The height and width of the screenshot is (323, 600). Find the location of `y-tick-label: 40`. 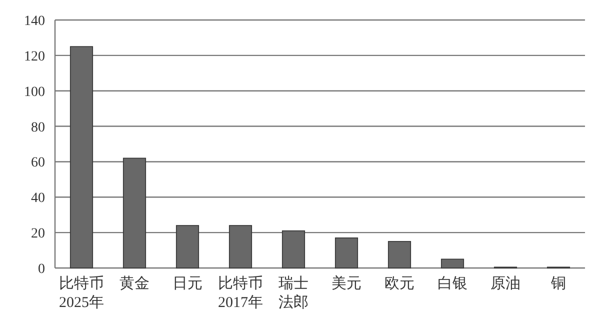

y-tick-label: 40 is located at coordinates (38, 198).